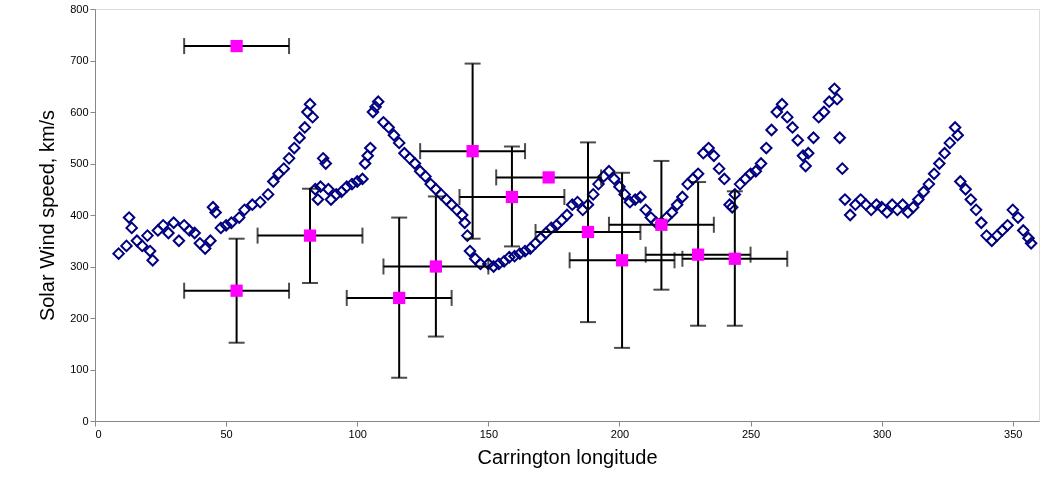  I want to click on y-tick-label: 500, so click(79, 163).